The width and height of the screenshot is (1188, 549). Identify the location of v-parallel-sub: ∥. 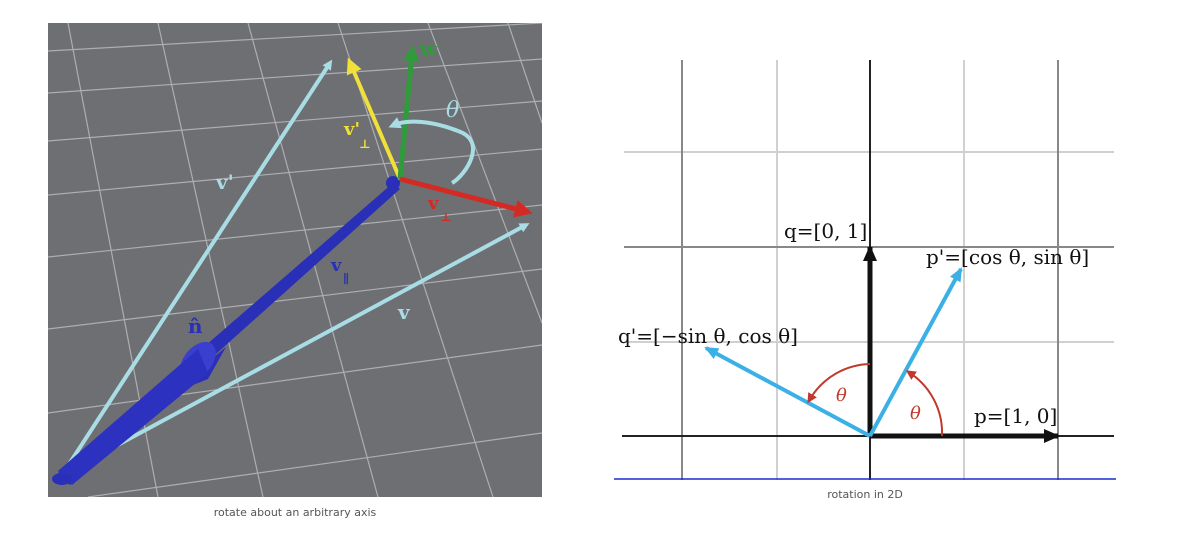
(346, 279).